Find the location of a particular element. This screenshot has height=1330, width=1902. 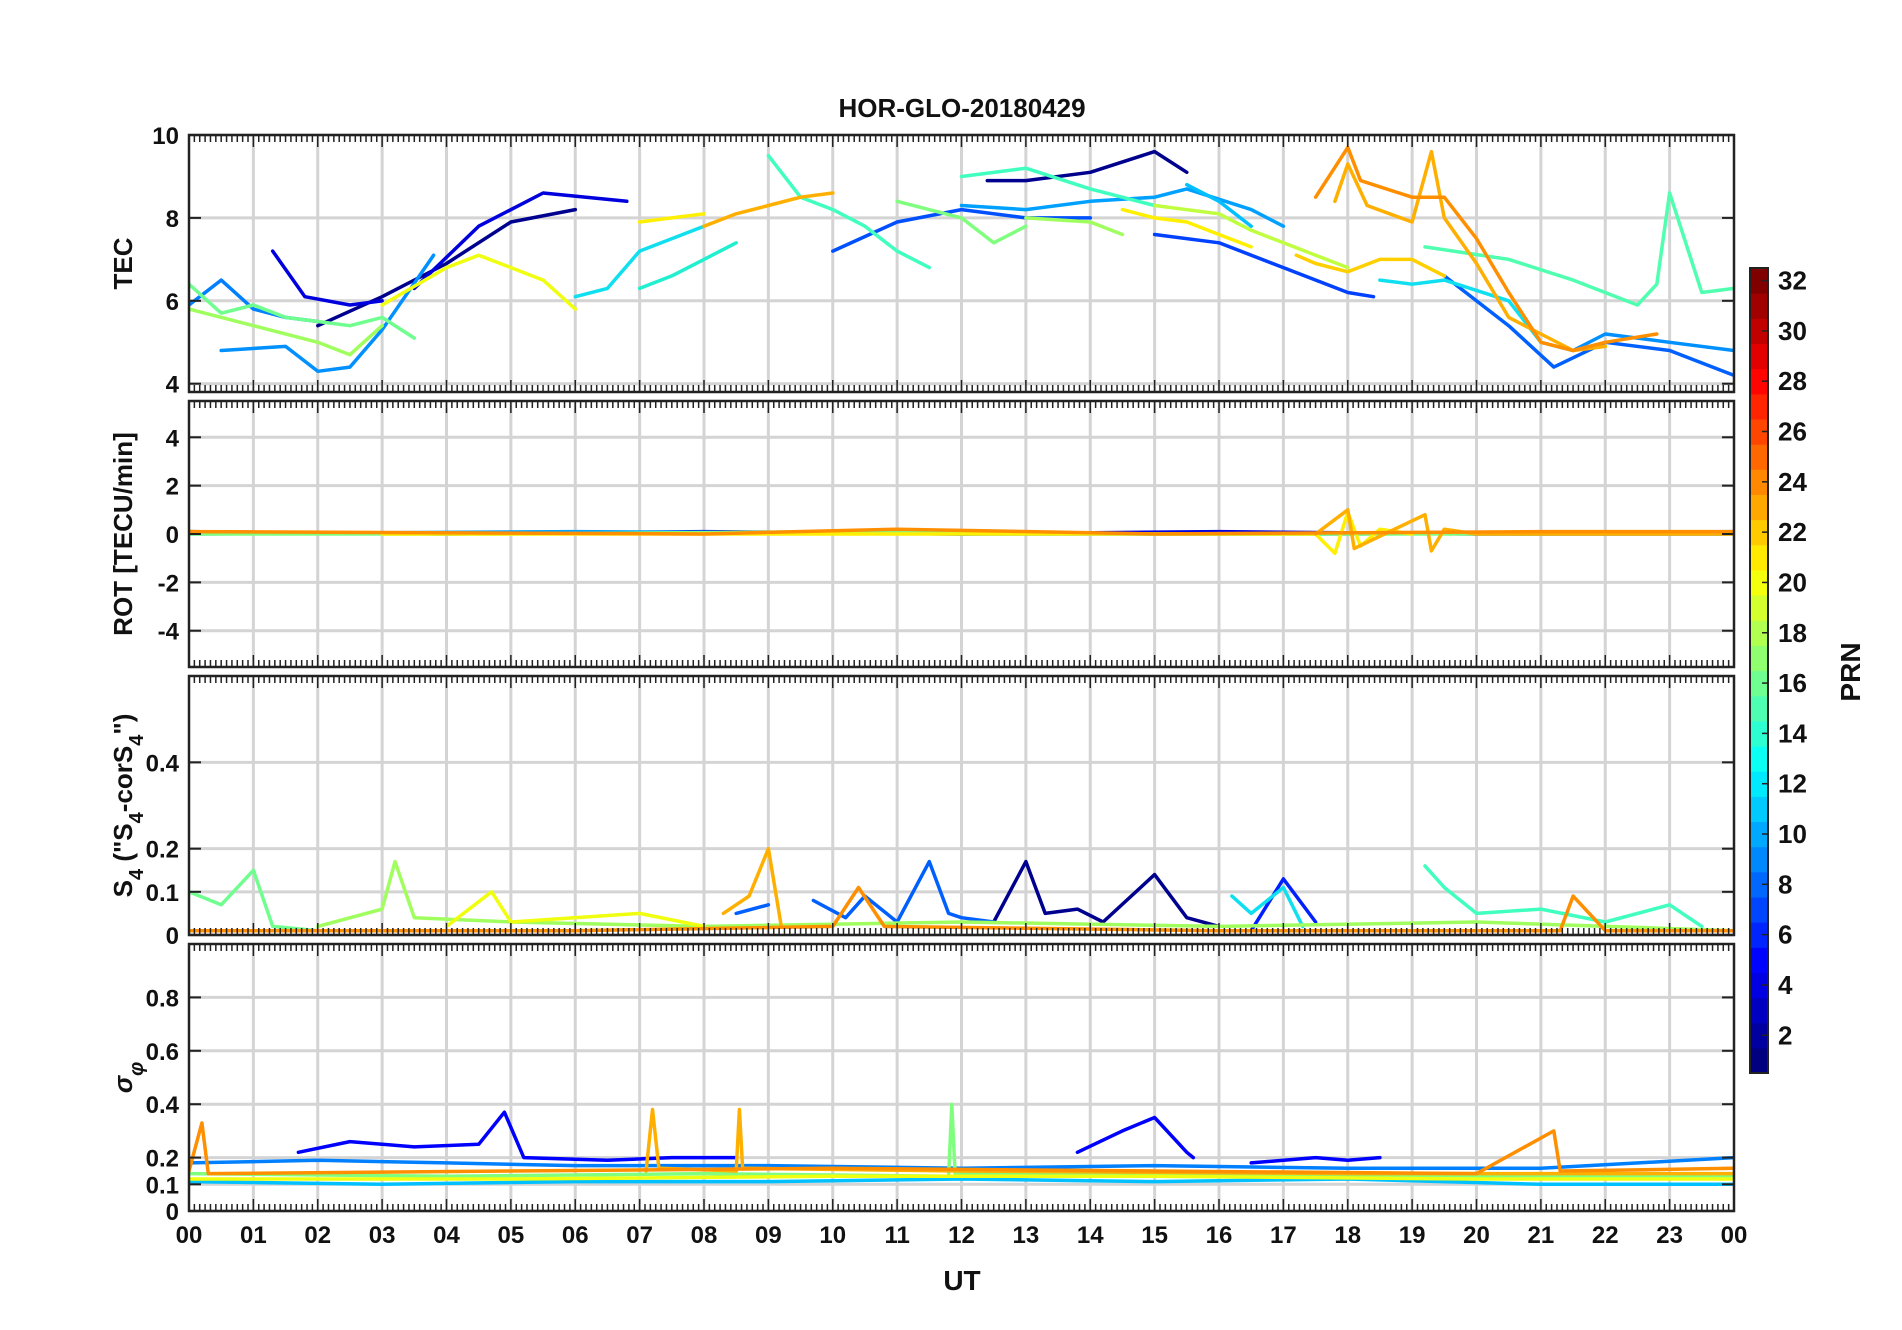

y-axis-label: S4 ("S4-corS4") is located at coordinates (128, 806).